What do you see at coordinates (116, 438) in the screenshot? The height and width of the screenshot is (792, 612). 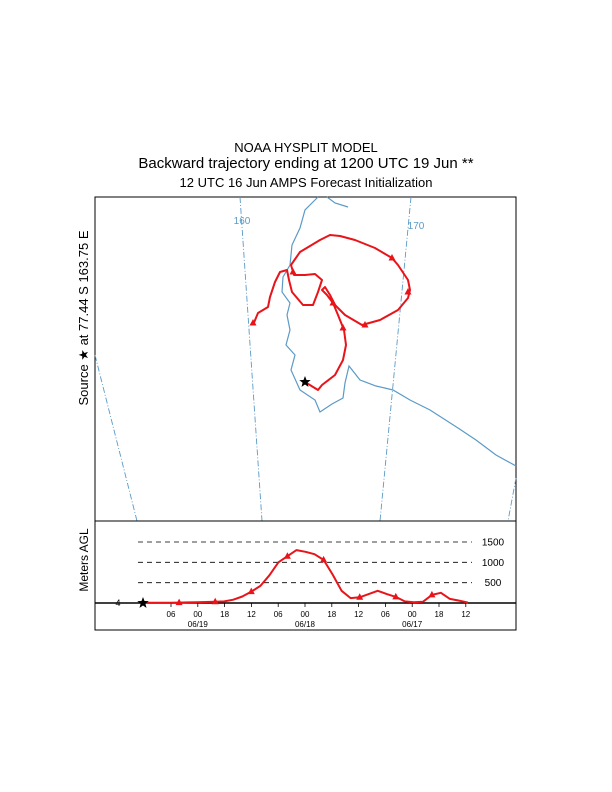 I see `meridian-line-west` at bounding box center [116, 438].